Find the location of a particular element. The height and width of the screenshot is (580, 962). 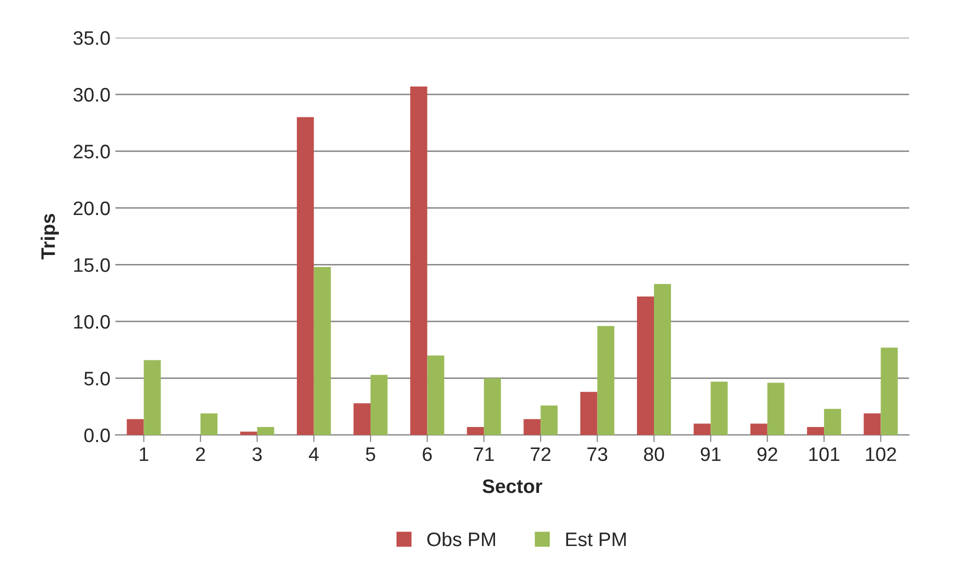

x-axis-title: Sector is located at coordinates (512, 486).